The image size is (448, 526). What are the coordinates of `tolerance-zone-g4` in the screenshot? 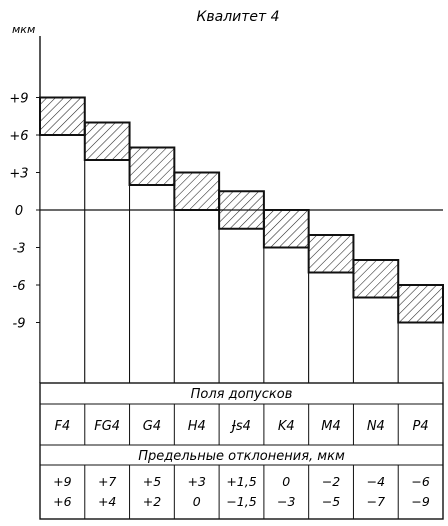 It's located at (152, 166).